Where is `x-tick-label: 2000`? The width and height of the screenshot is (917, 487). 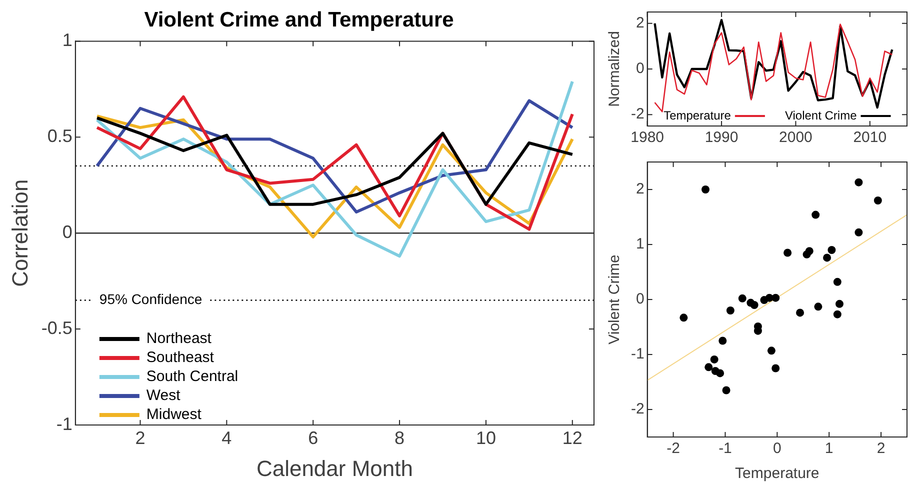 x-tick-label: 2000 is located at coordinates (795, 137).